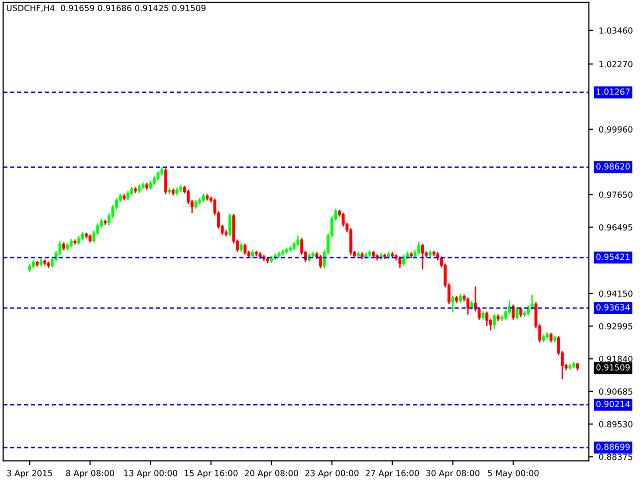 The width and height of the screenshot is (640, 480). Describe the element at coordinates (615, 326) in the screenshot. I see `y-tick-label: 0.92995` at that location.